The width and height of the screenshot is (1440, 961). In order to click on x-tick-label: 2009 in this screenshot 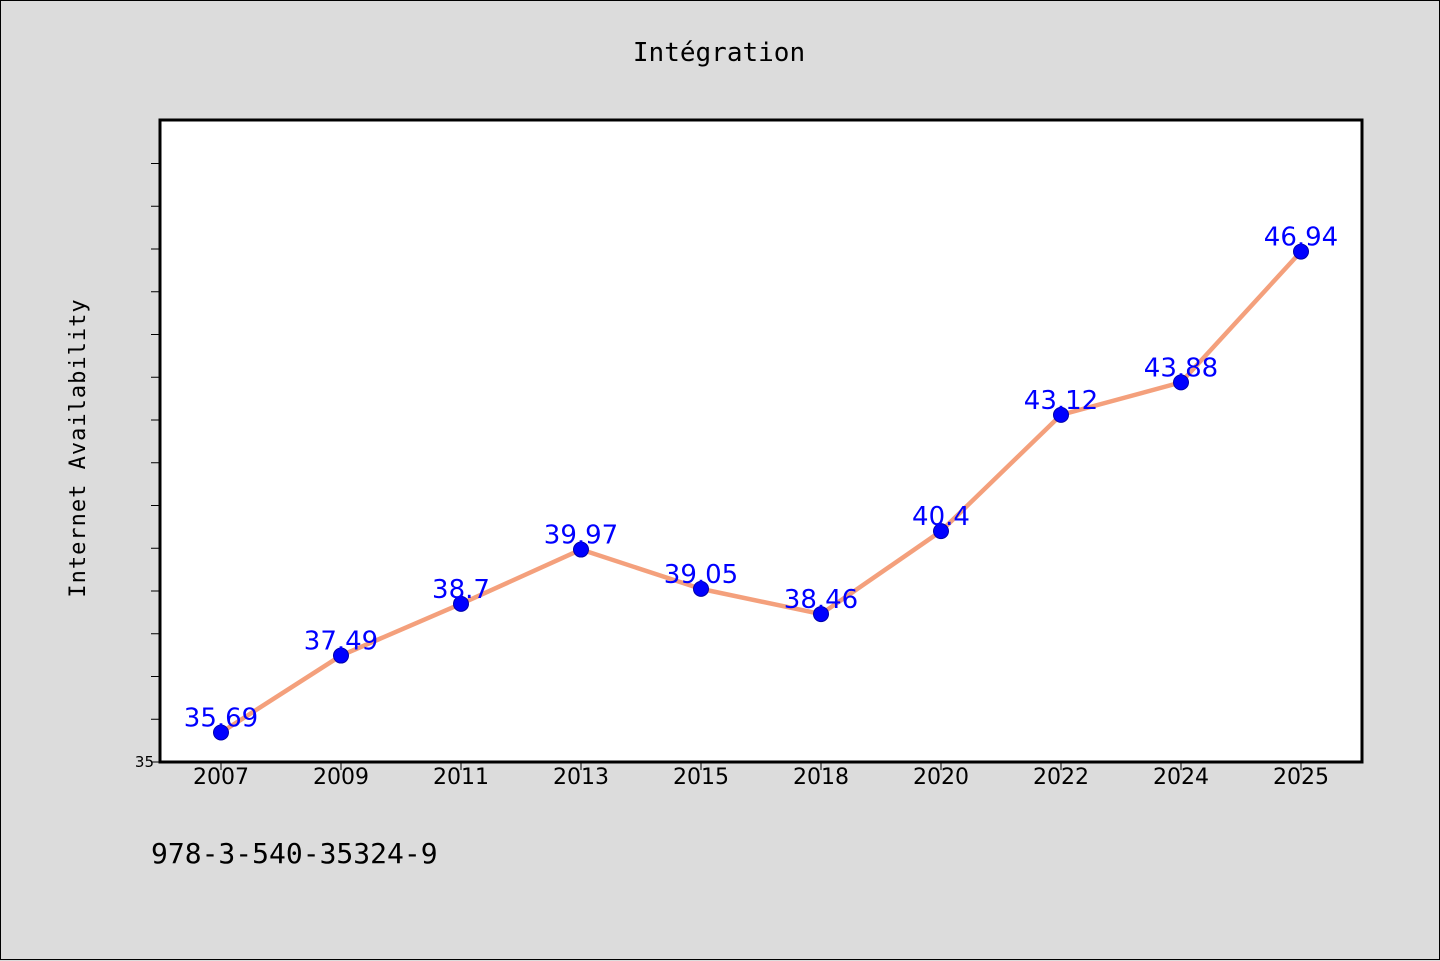, I will do `click(341, 777)`.